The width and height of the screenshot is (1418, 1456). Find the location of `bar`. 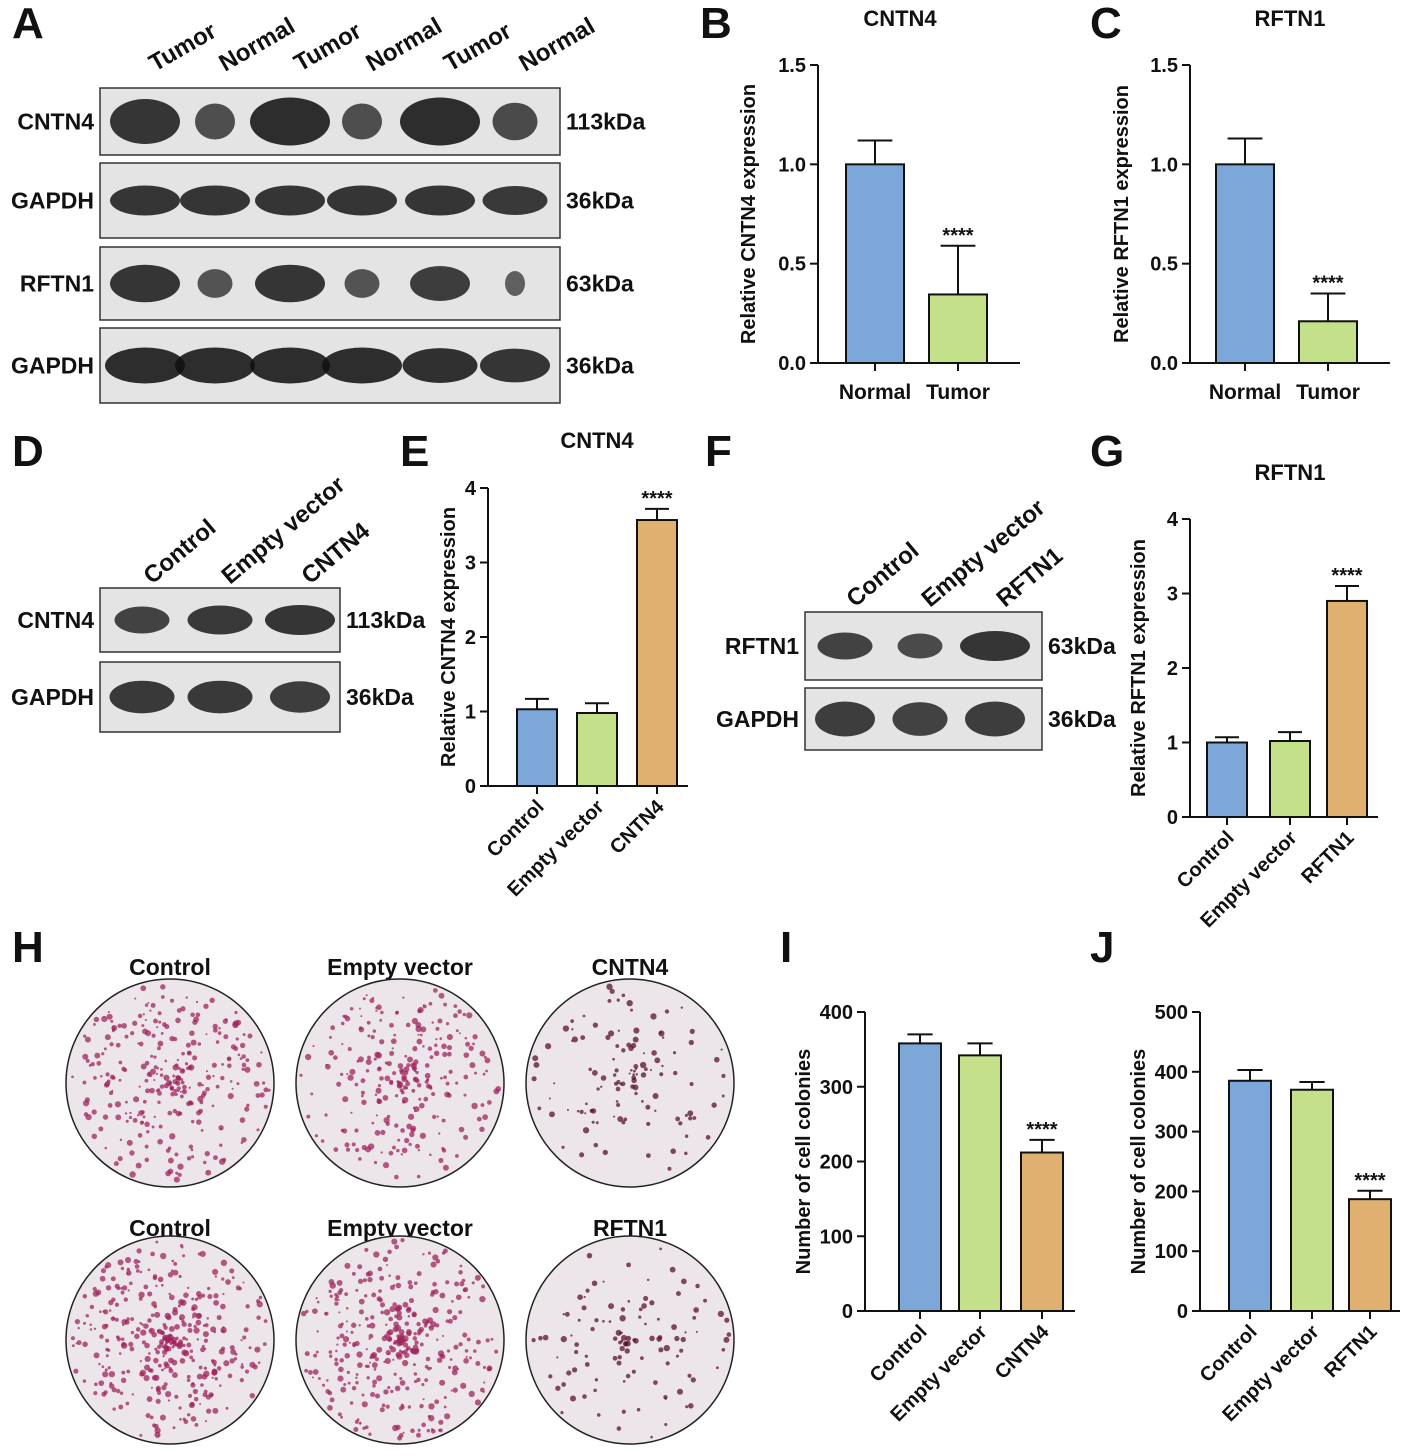

bar is located at coordinates (958, 328).